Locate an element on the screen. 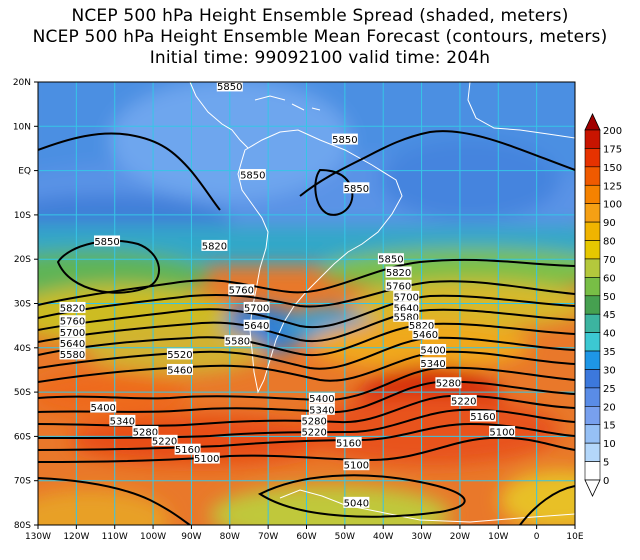 This screenshot has height=560, width=640. lon-tick-label: 50W is located at coordinates (345, 537).